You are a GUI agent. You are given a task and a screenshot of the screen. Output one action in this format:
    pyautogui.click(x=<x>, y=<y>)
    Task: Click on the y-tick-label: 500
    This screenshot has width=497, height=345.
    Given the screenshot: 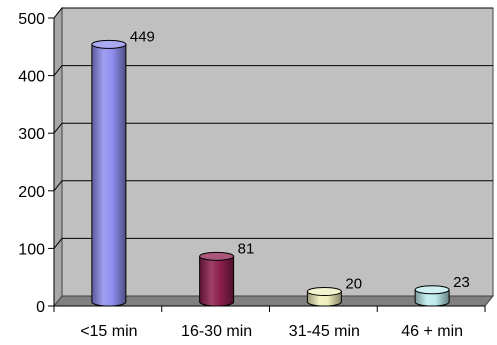 What is the action you would take?
    pyautogui.click(x=31, y=19)
    